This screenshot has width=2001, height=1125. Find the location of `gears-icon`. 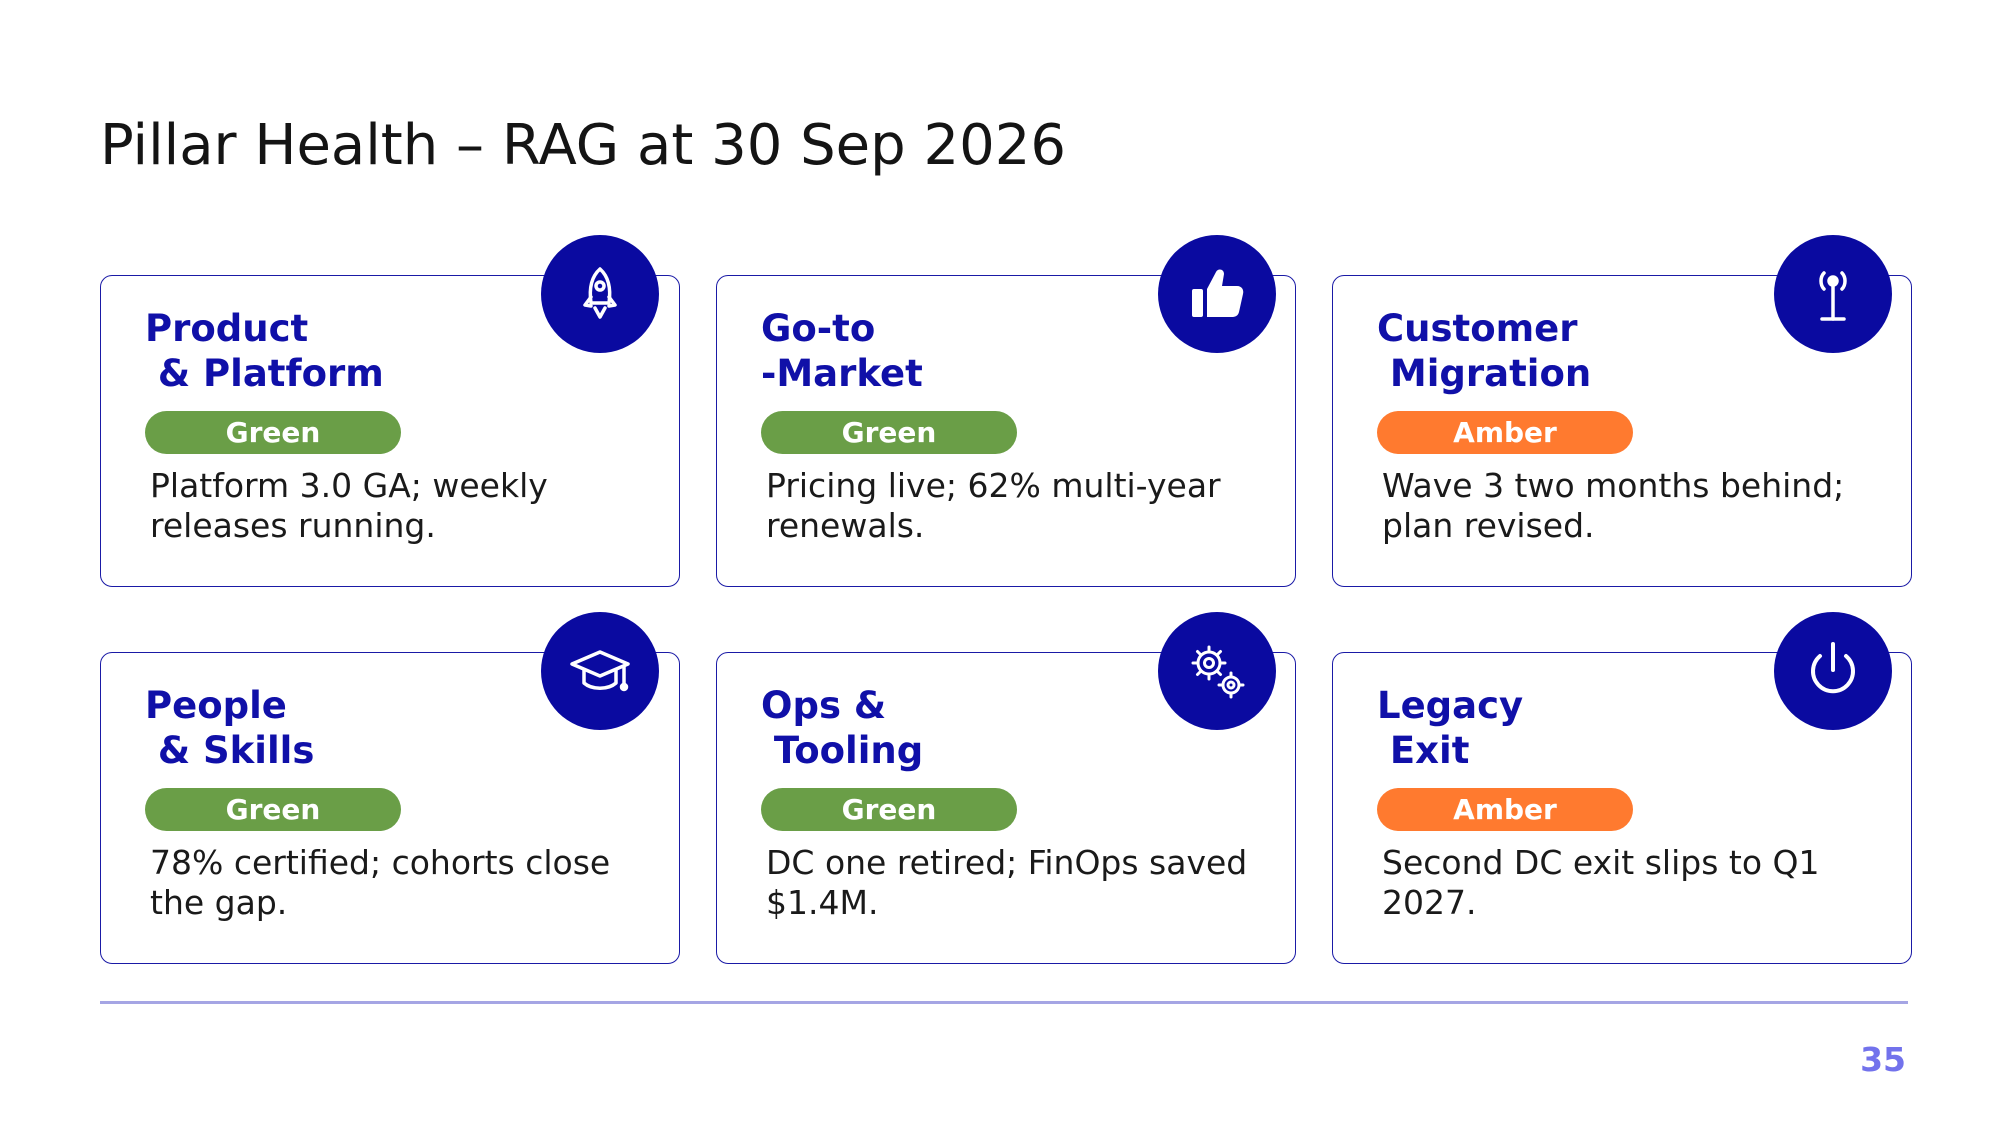

gears-icon is located at coordinates (1217, 671).